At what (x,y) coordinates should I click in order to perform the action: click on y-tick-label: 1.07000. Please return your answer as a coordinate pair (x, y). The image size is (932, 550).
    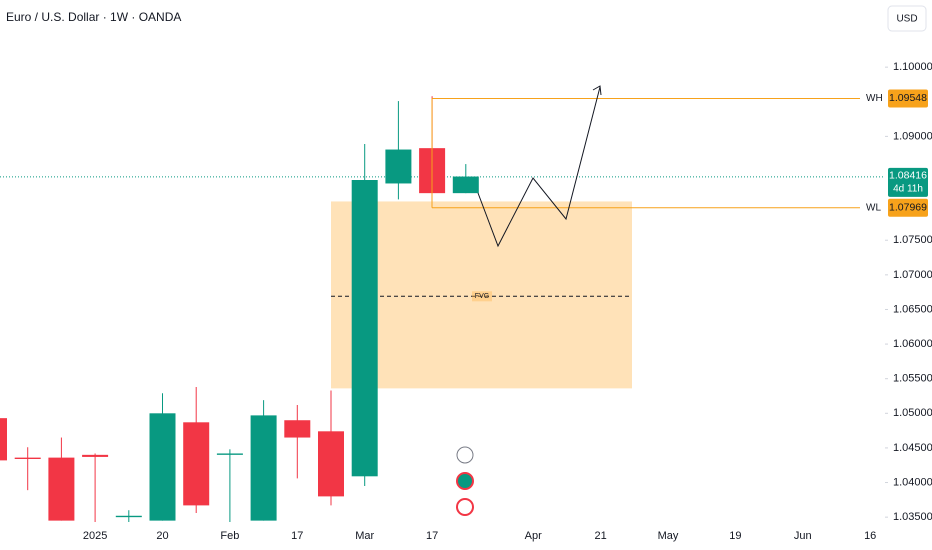
    Looking at the image, I should click on (912, 275).